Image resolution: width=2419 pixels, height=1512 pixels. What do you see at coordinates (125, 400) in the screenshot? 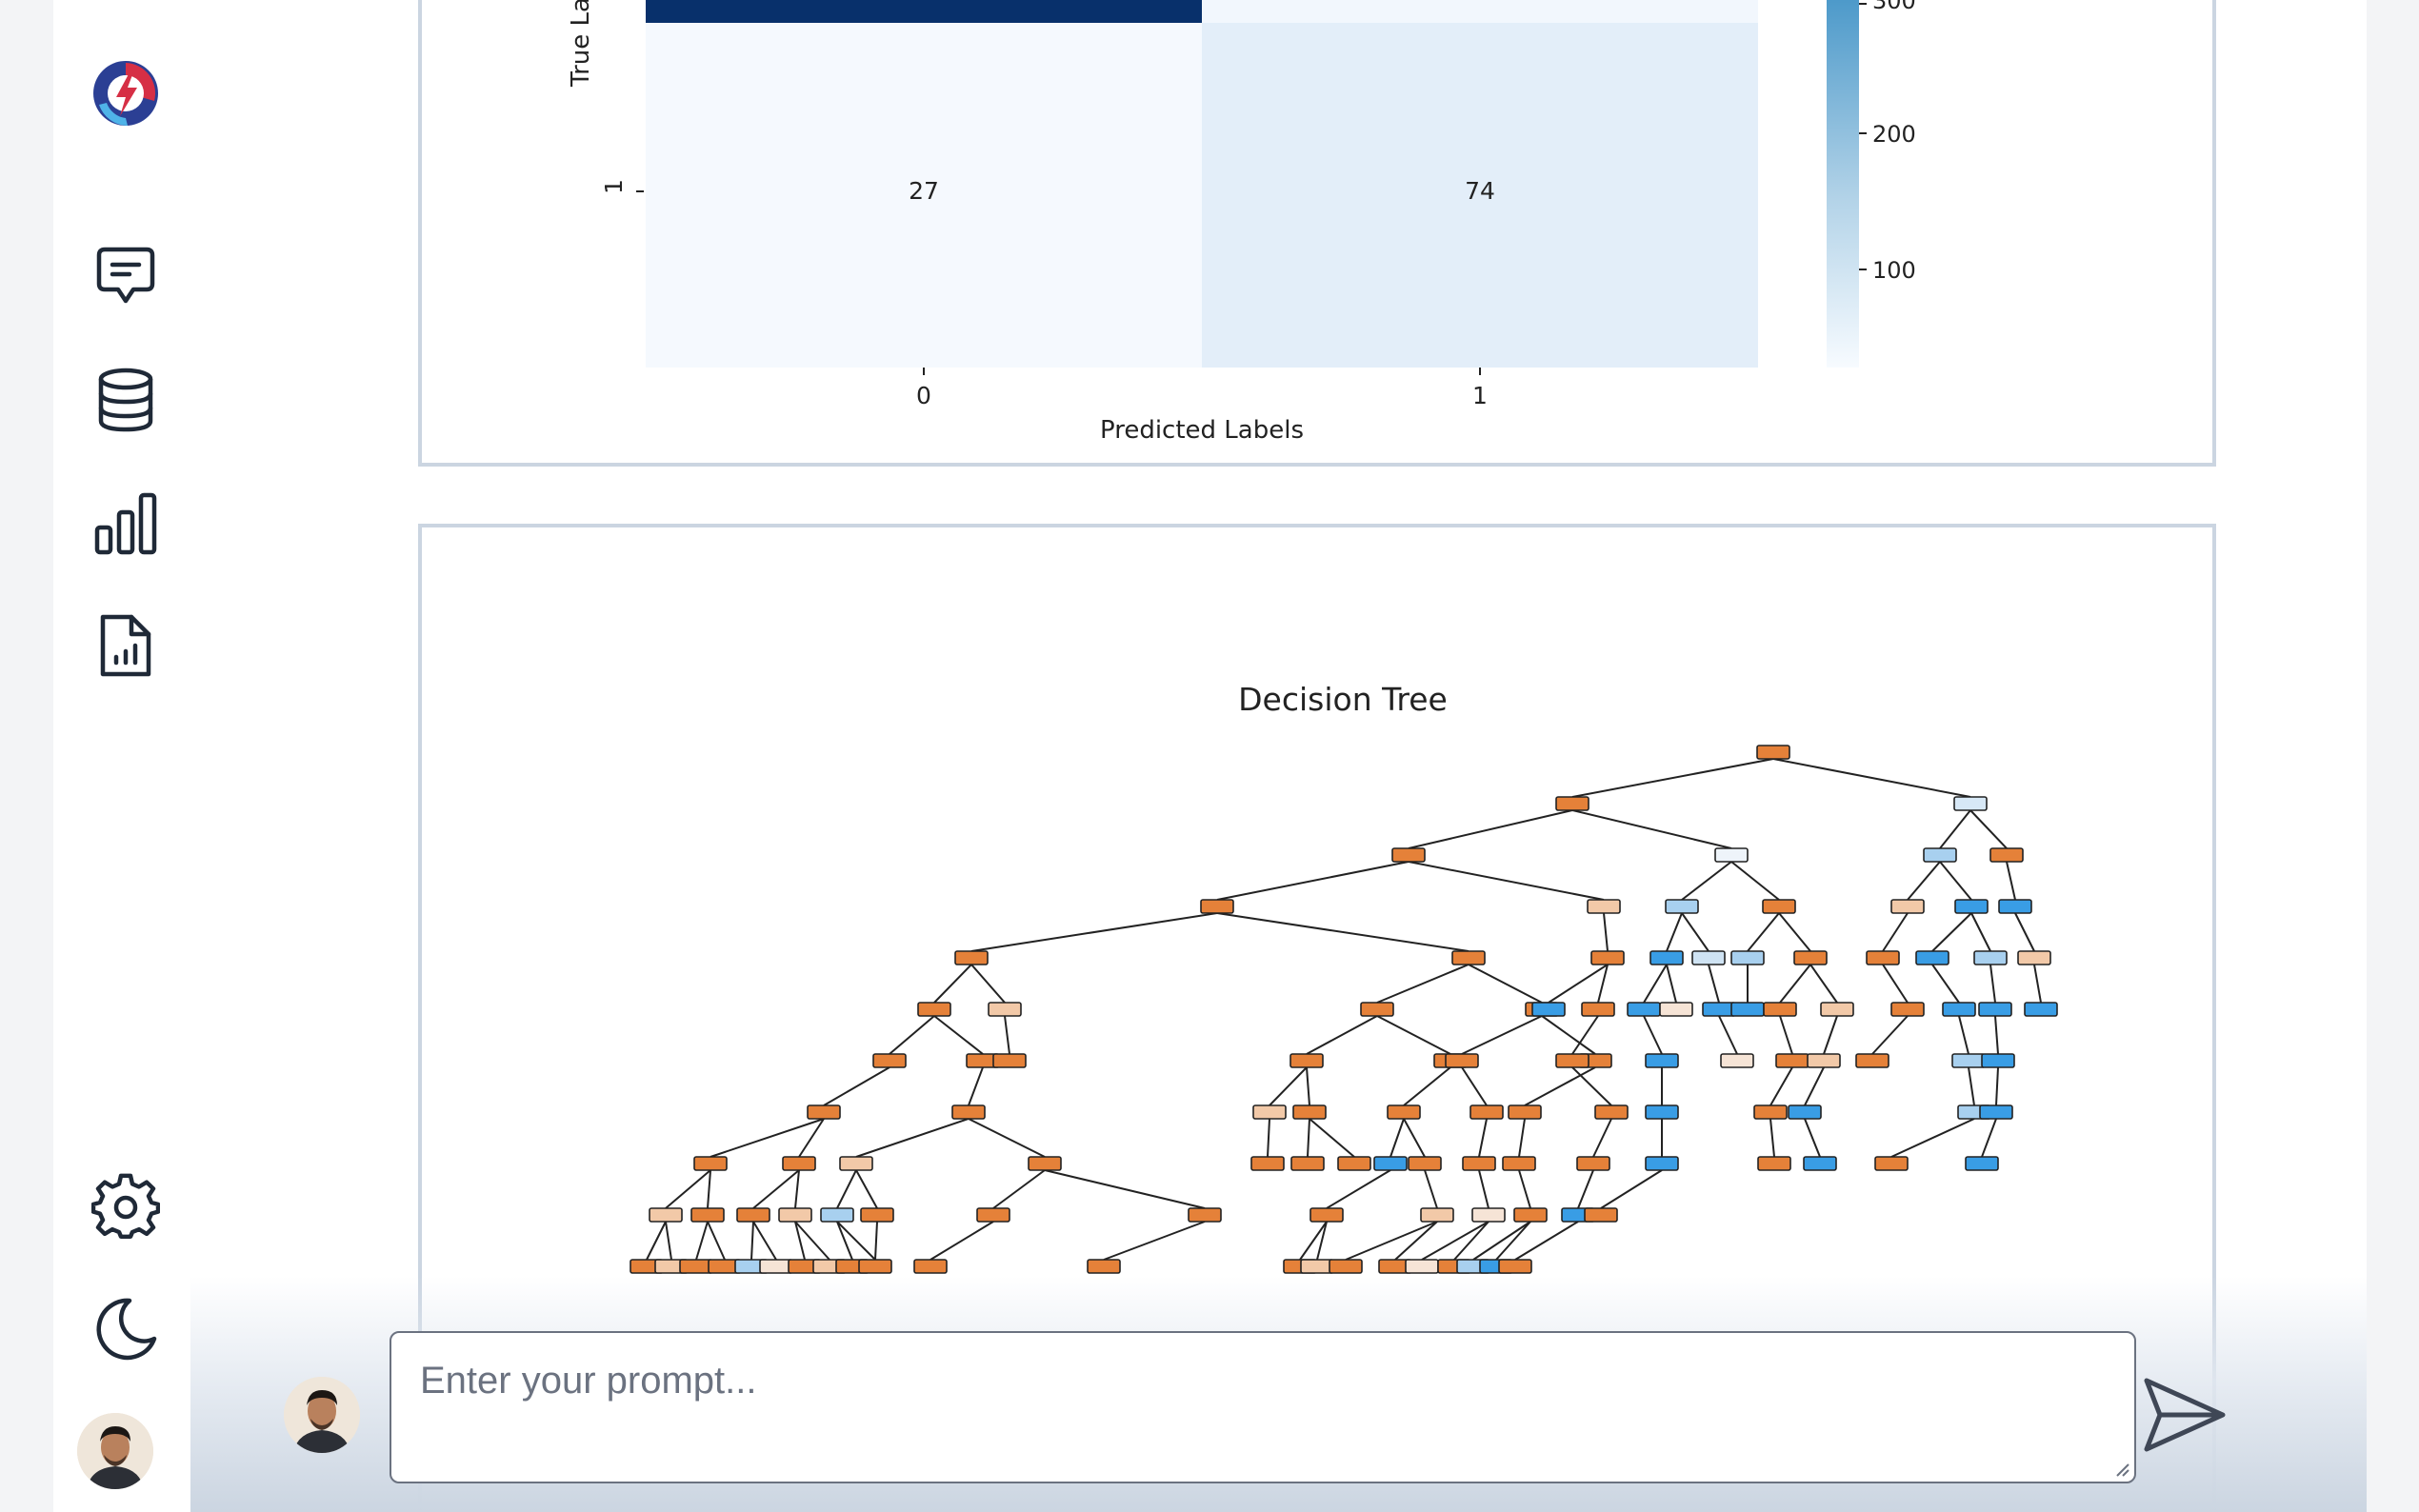
I see `database-icon` at bounding box center [125, 400].